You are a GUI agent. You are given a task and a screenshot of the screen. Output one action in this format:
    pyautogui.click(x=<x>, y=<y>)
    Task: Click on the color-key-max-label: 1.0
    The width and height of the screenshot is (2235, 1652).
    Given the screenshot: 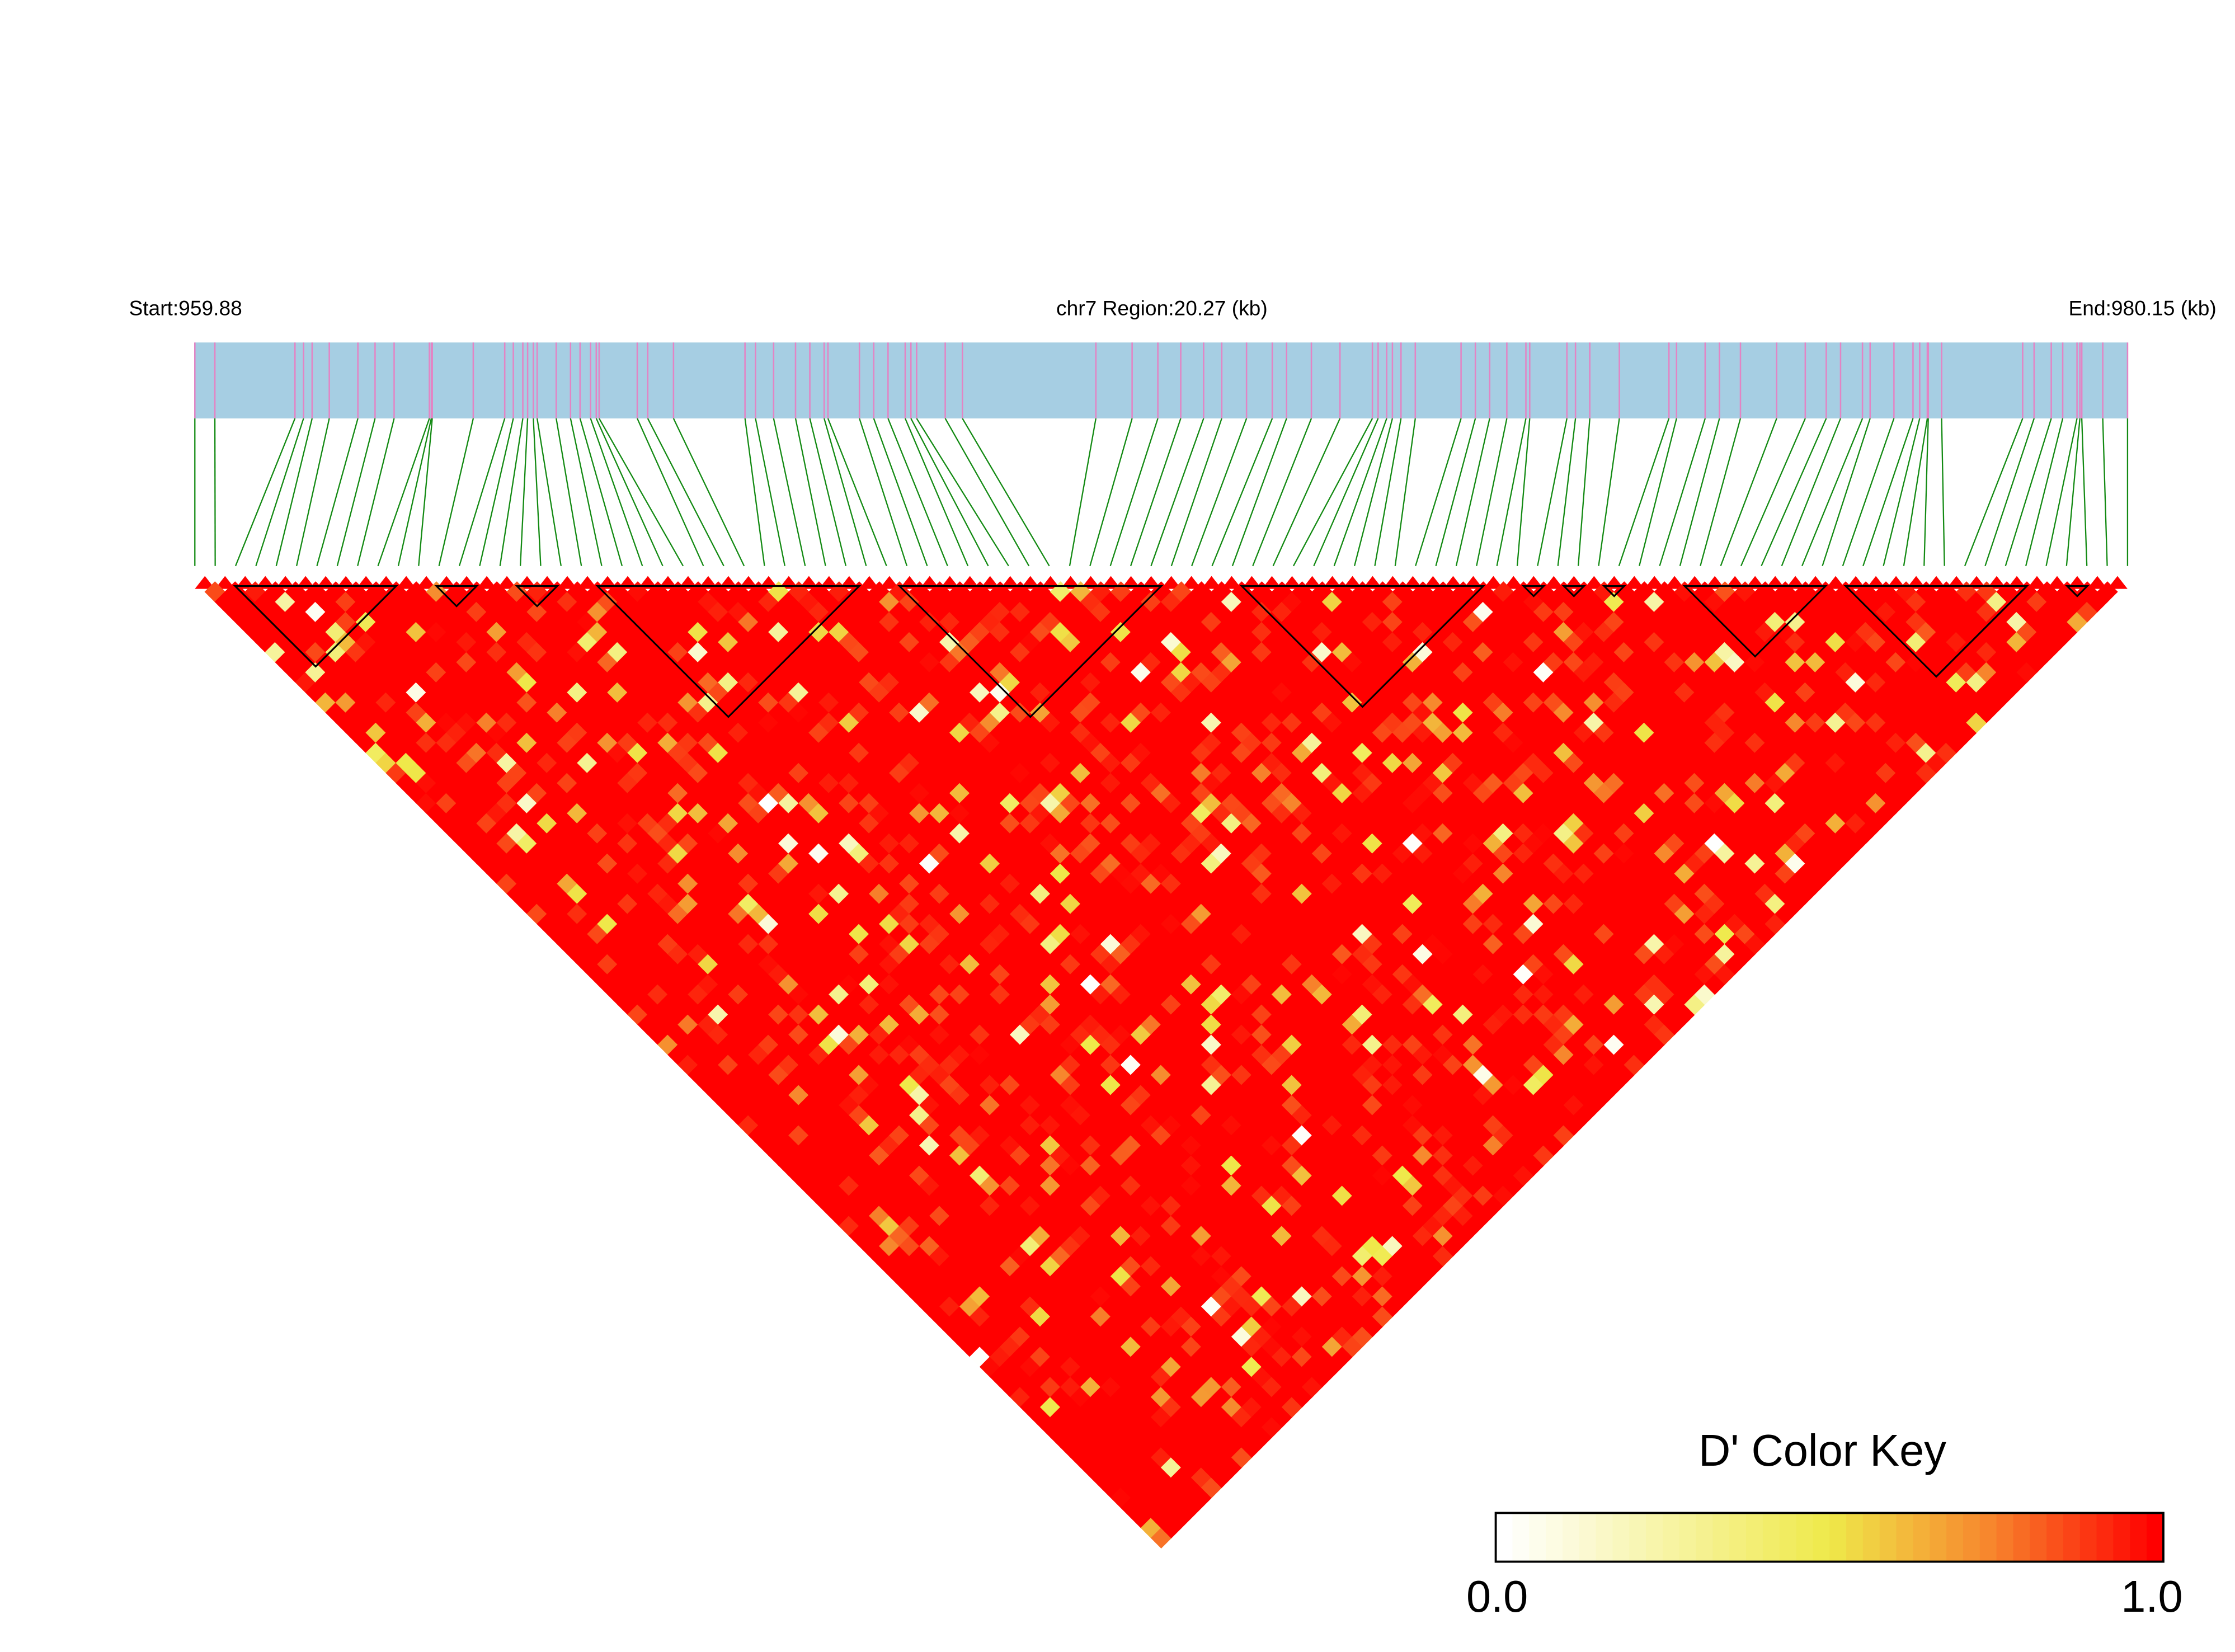 What is the action you would take?
    pyautogui.click(x=2151, y=1596)
    